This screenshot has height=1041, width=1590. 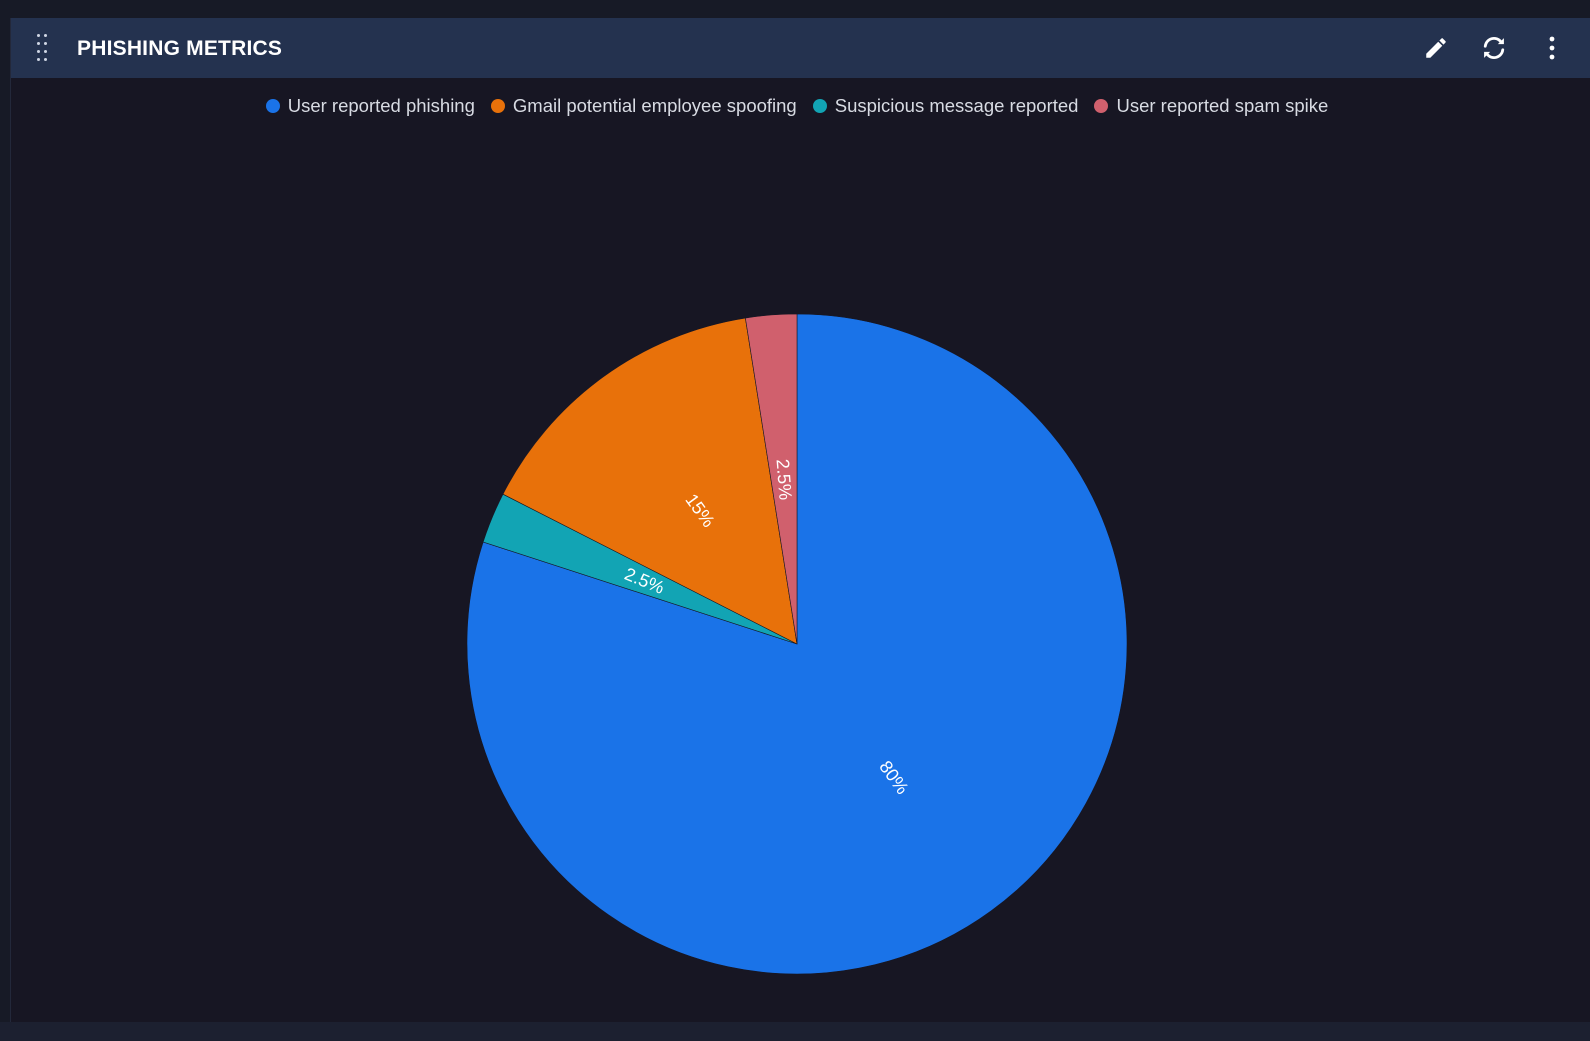 I want to click on edit-button, so click(x=1436, y=48).